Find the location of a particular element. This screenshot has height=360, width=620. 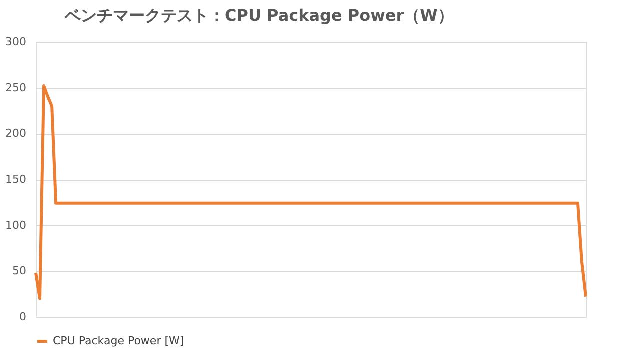

y-tick-label: 150 is located at coordinates (16, 179).